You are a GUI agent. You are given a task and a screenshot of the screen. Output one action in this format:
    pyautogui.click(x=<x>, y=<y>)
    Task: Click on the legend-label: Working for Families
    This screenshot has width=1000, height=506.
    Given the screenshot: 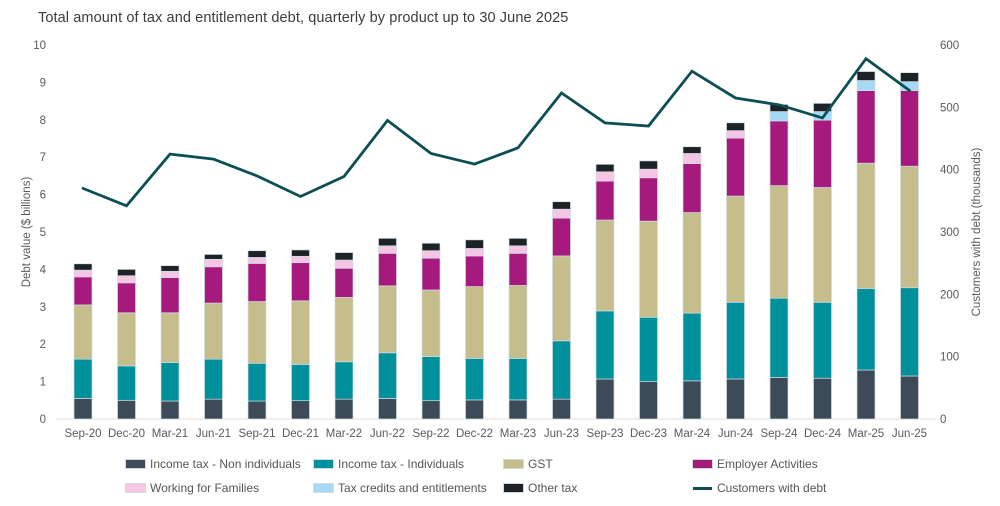 What is the action you would take?
    pyautogui.click(x=205, y=488)
    